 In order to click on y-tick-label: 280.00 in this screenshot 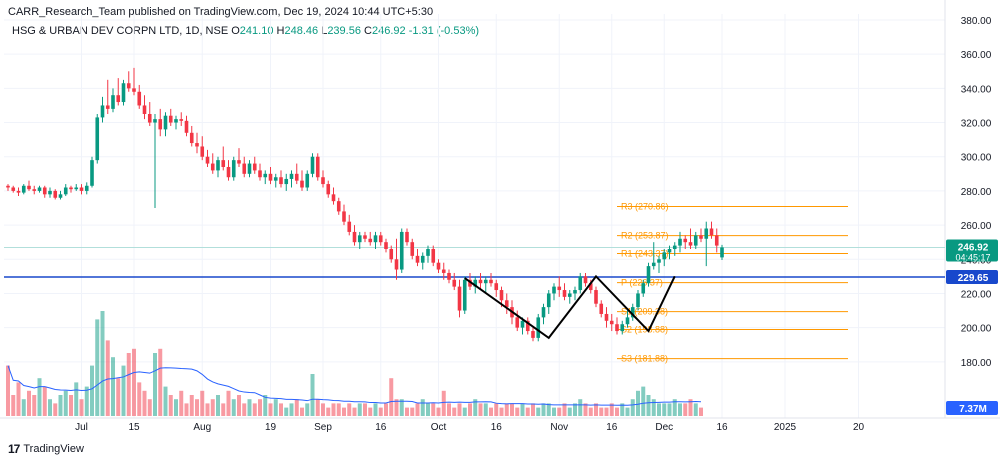, I will do `click(976, 192)`.